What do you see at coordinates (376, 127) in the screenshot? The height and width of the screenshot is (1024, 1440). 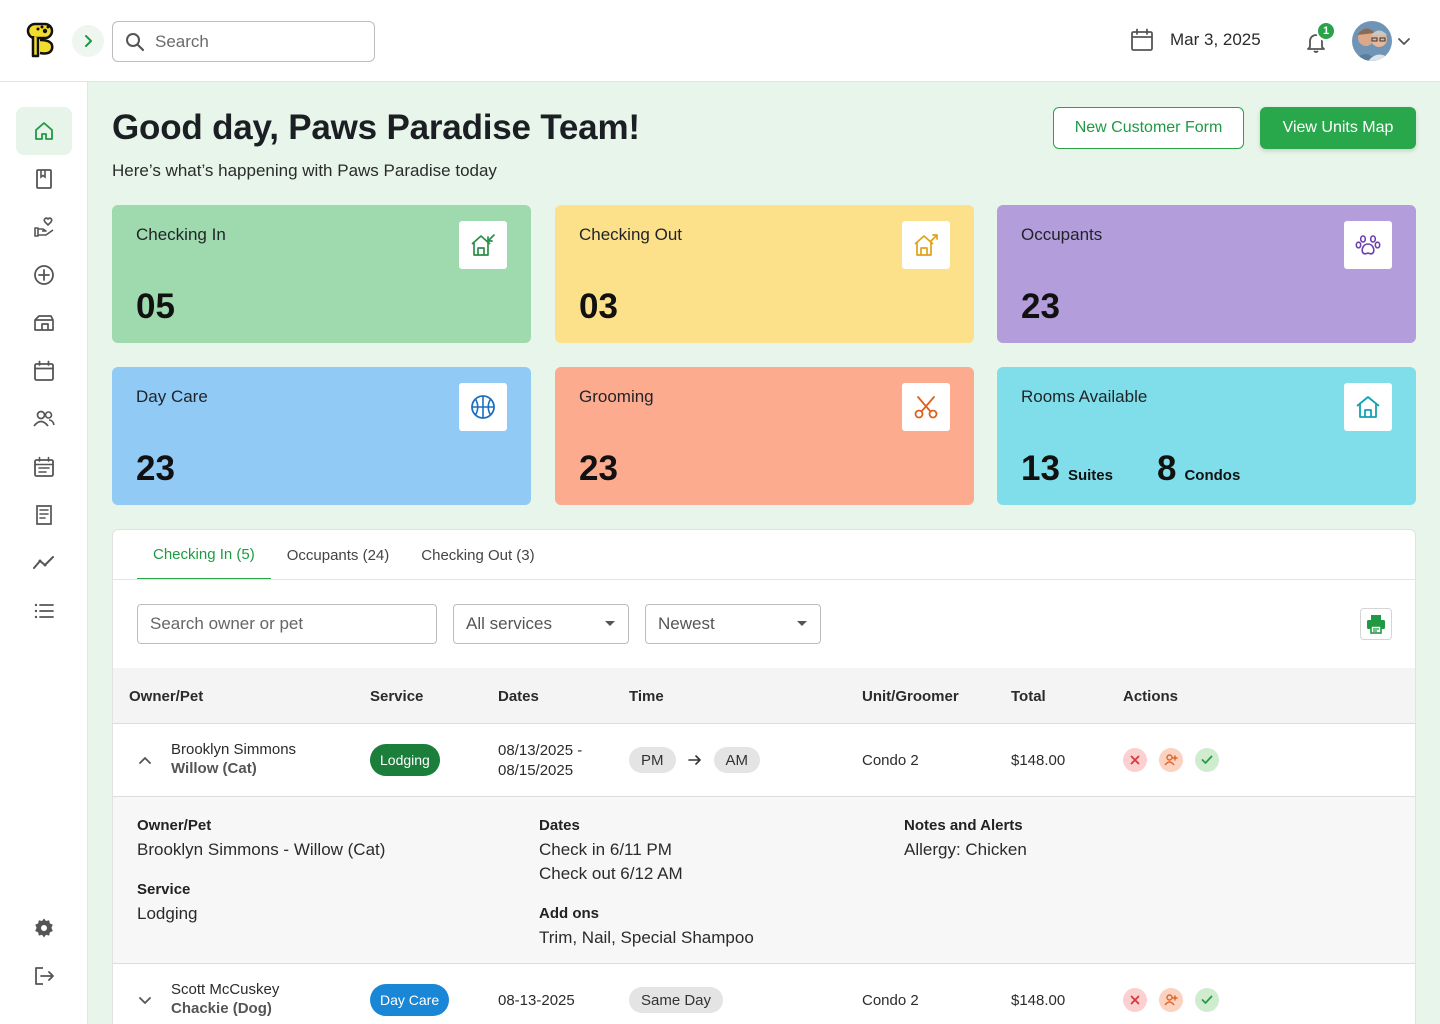 I see `page-title: Good day, Paws Paradise Team!` at bounding box center [376, 127].